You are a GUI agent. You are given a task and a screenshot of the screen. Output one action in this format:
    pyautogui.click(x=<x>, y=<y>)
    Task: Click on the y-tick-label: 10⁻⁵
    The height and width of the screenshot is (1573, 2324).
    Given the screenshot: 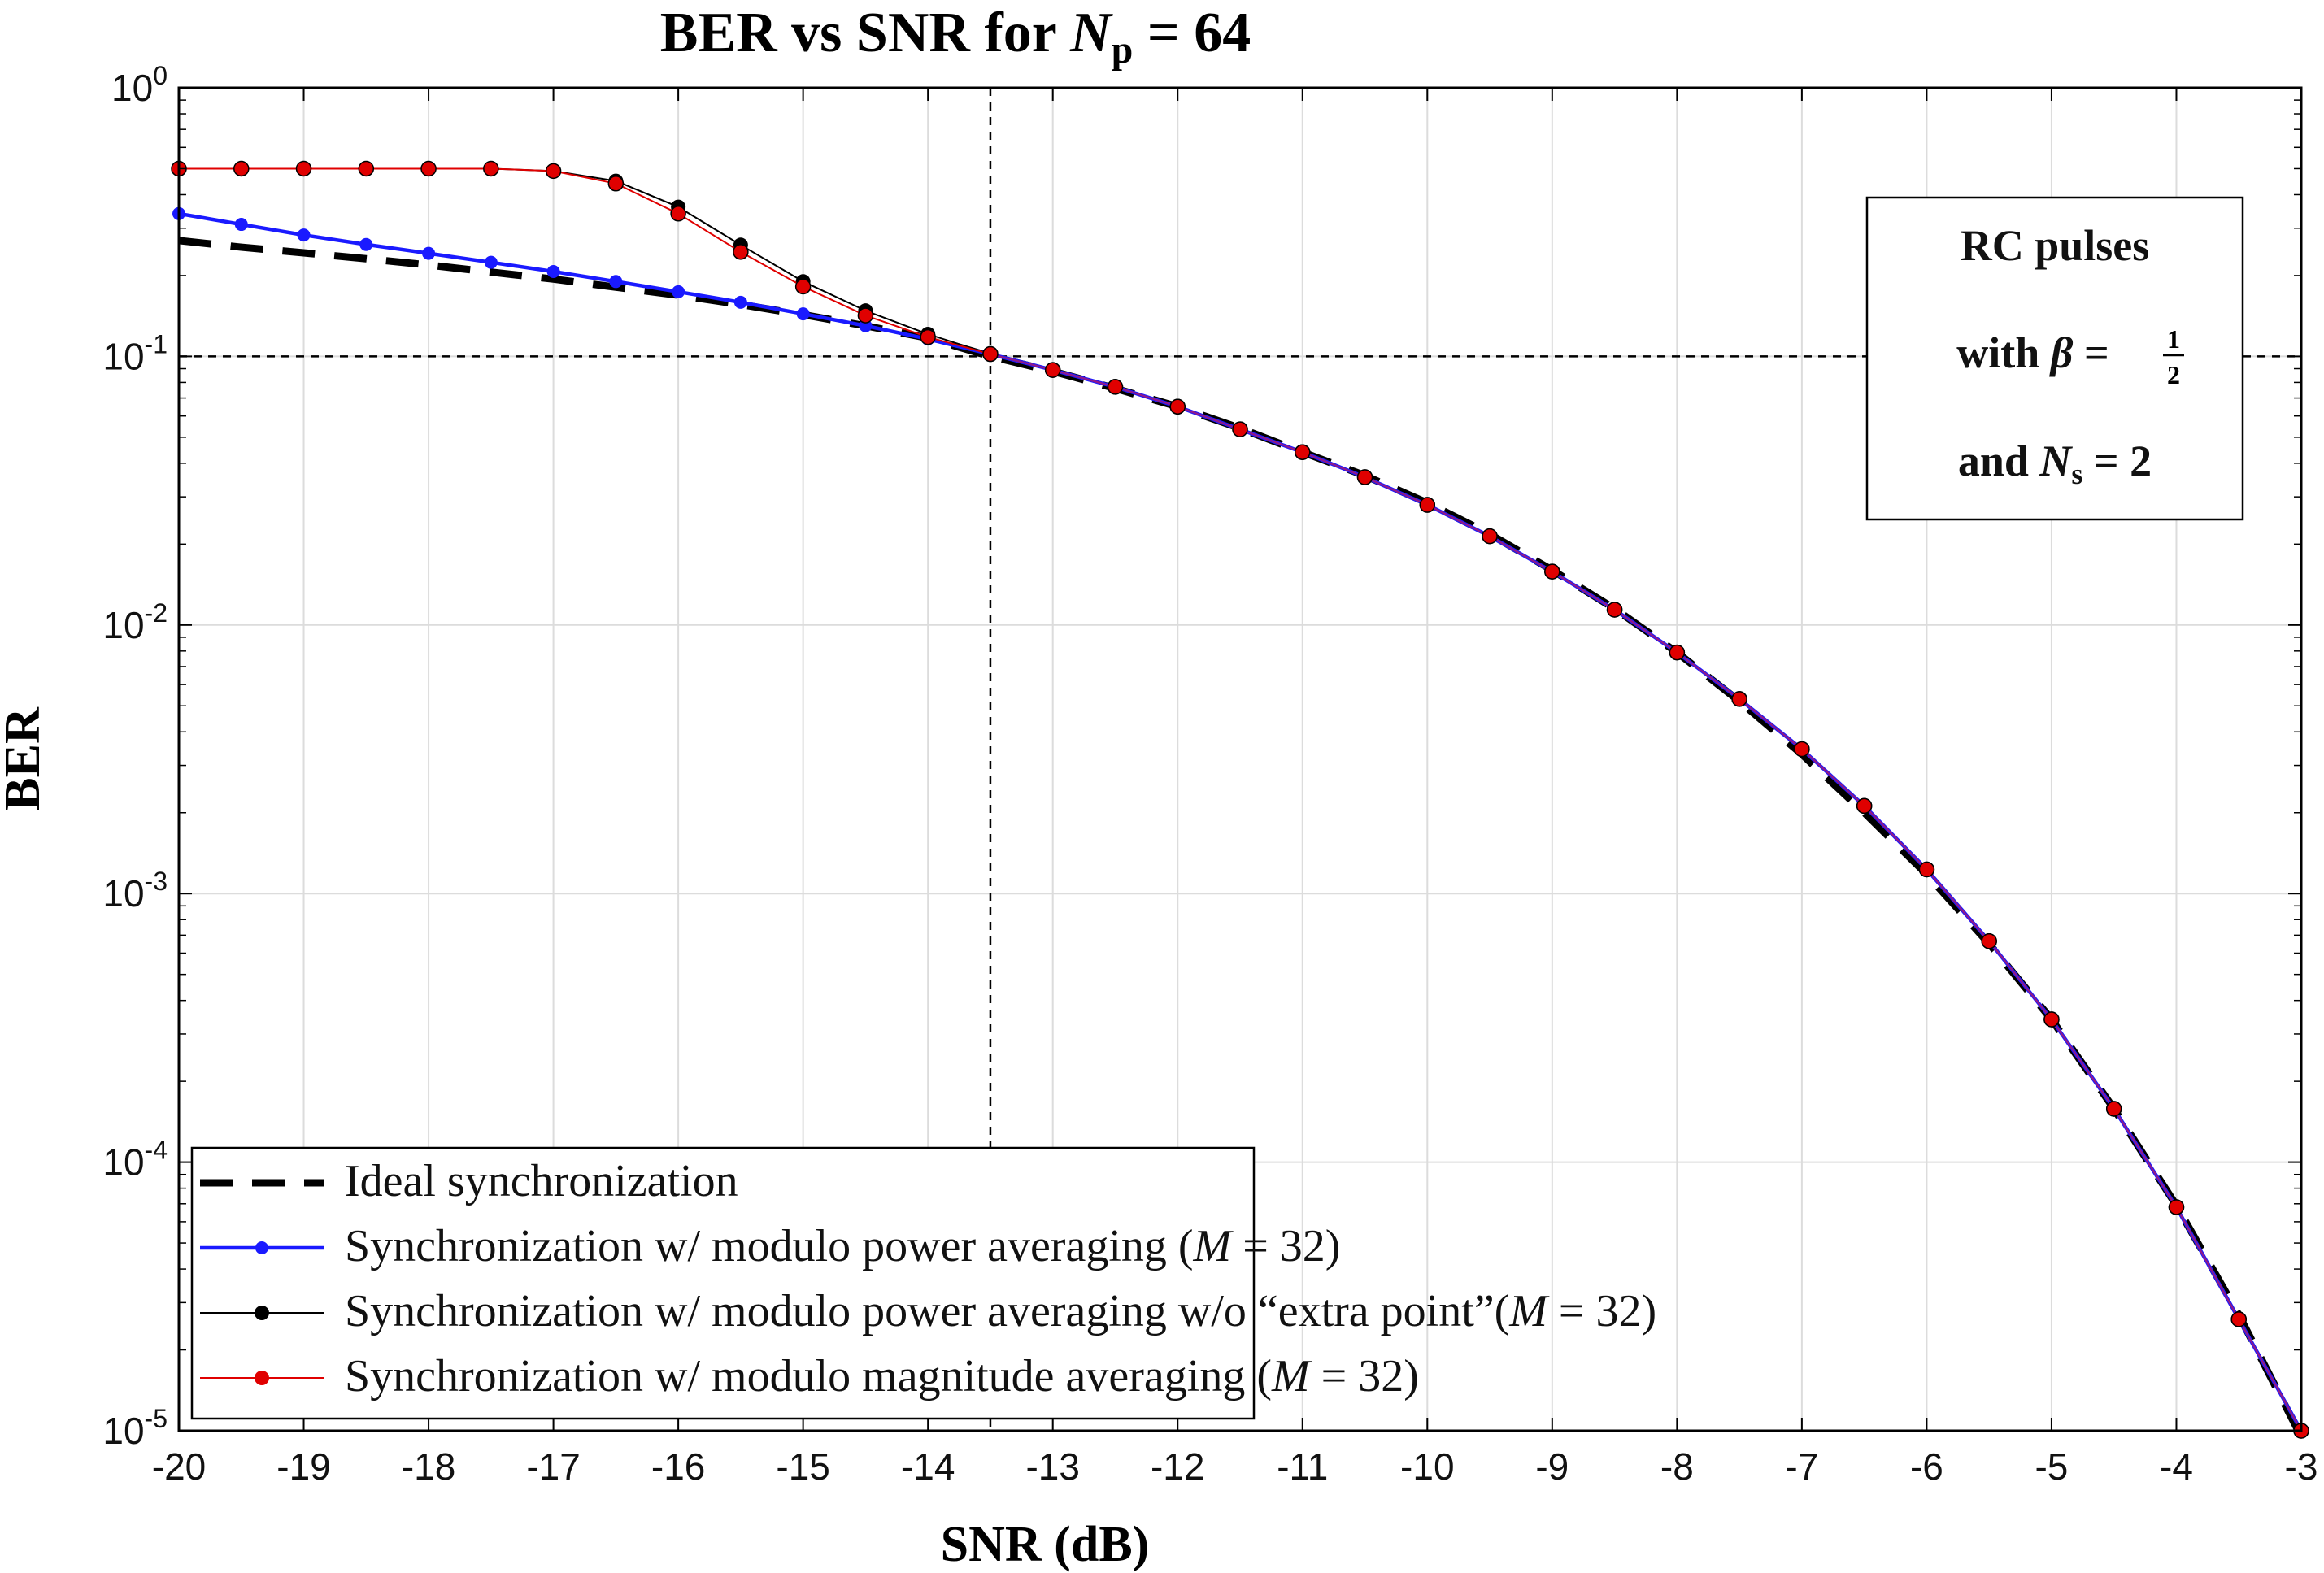 What is the action you would take?
    pyautogui.click(x=135, y=1428)
    